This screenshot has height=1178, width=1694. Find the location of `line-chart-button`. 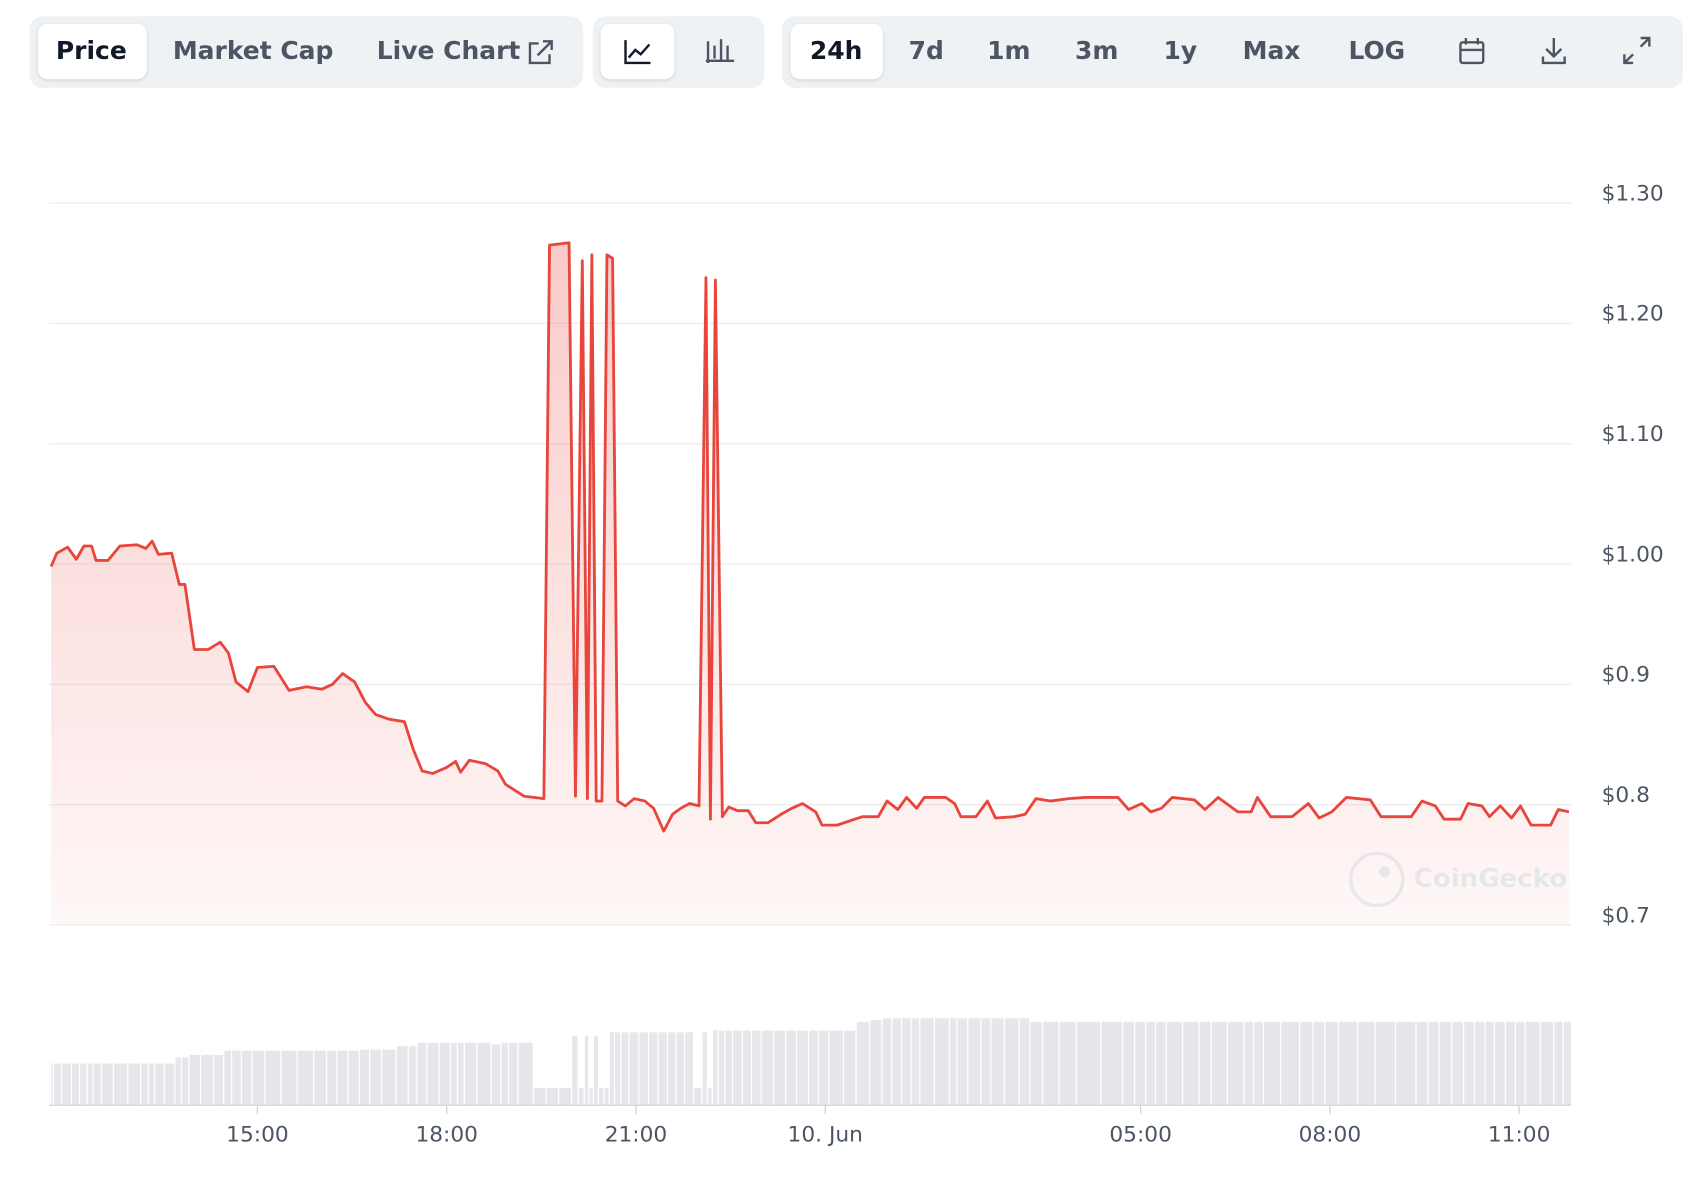

line-chart-button is located at coordinates (637, 52).